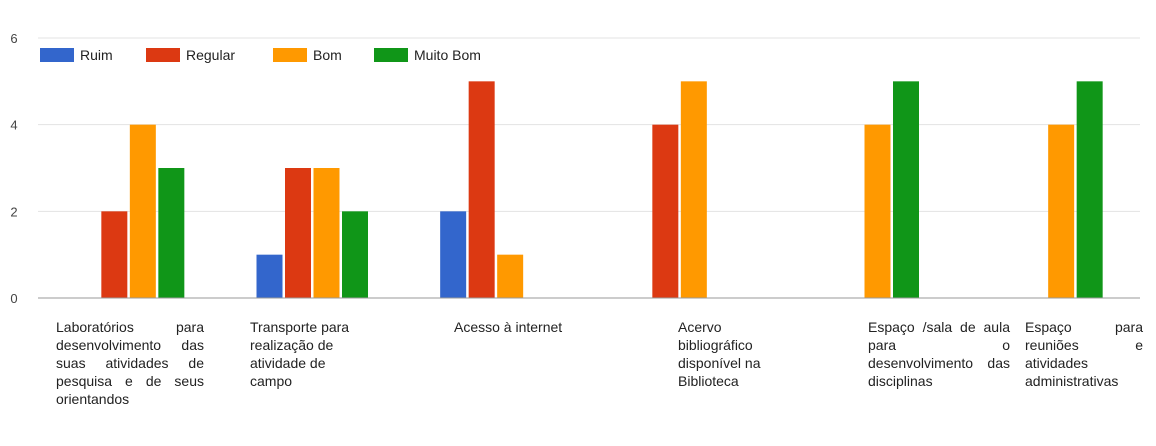 The height and width of the screenshot is (446, 1156). Describe the element at coordinates (96, 55) in the screenshot. I see `legend-label: Ruim` at that location.